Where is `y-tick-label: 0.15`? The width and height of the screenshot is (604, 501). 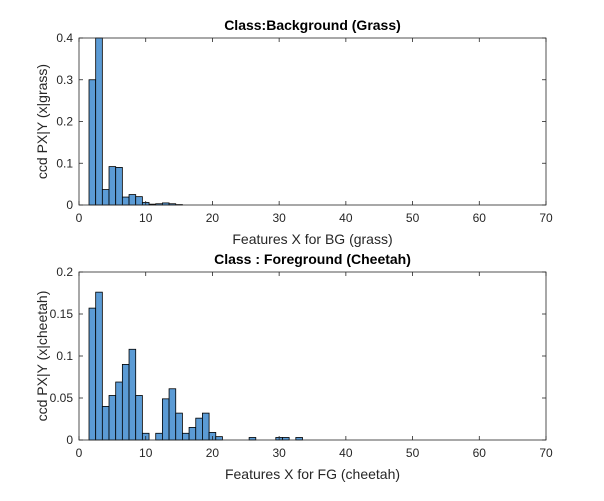
y-tick-label: 0.15 is located at coordinates (62, 314).